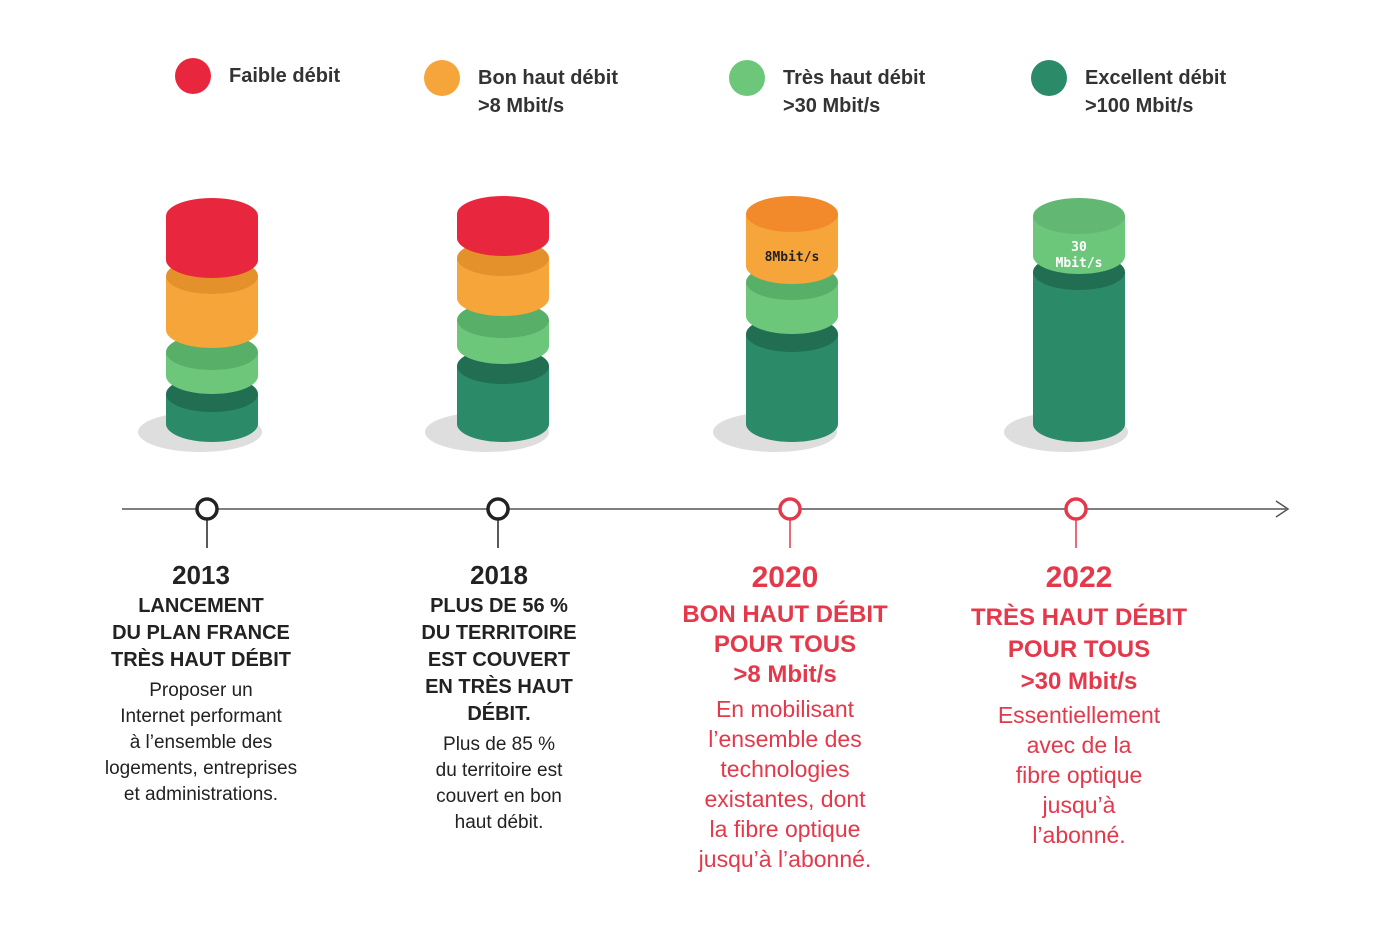 This screenshot has height=932, width=1400. I want to click on milestone-headline: BON HAUT DÉBIT POUR TOUS >8 Mbit/s, so click(785, 644).